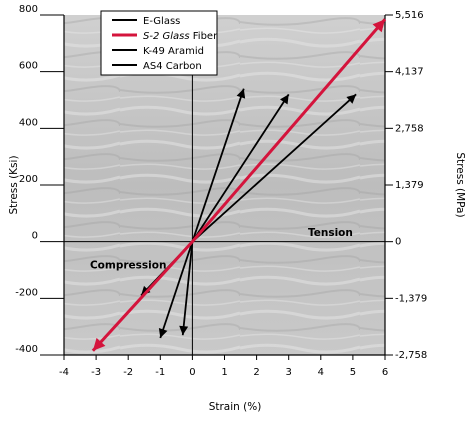  Describe the element at coordinates (460, 184) in the screenshot. I see `y2-axis-title: Stress (MPa)` at that location.